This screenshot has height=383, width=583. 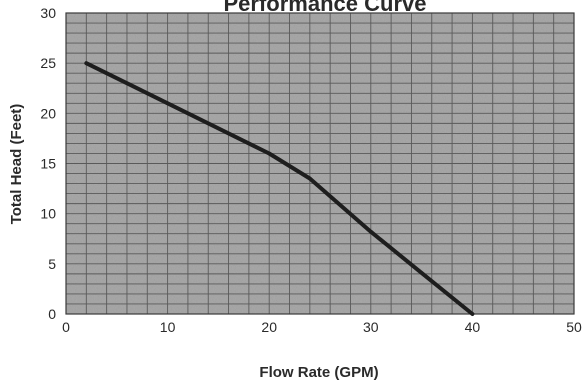 I want to click on y-tick-label: 30, so click(x=48, y=13).